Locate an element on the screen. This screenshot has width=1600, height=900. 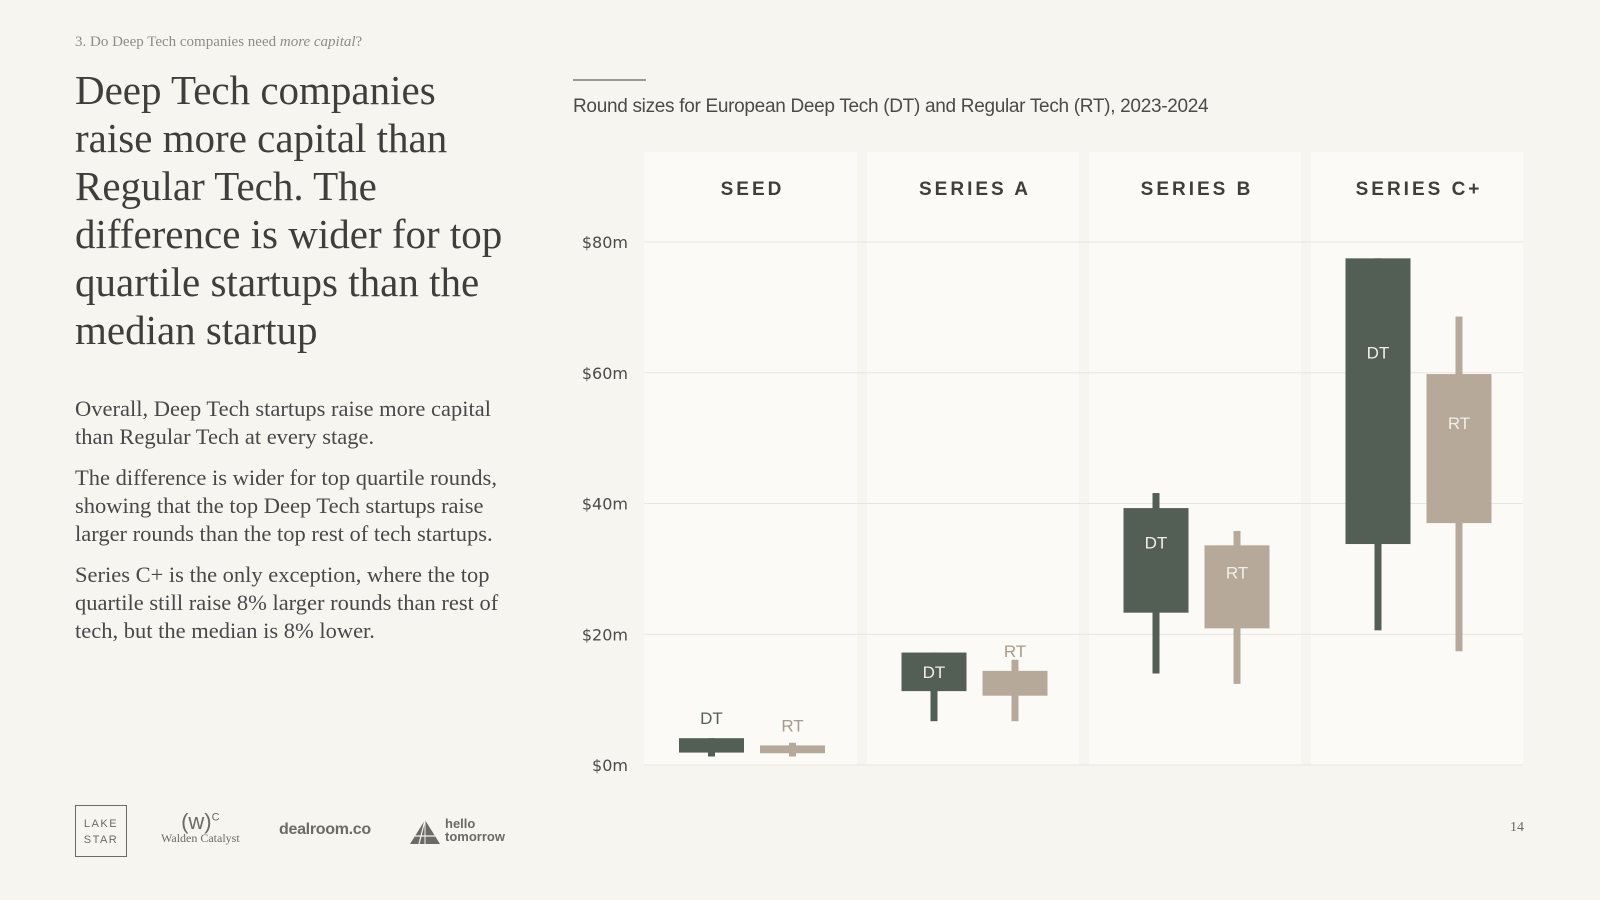
stage-label: SERIES A is located at coordinates (975, 189).